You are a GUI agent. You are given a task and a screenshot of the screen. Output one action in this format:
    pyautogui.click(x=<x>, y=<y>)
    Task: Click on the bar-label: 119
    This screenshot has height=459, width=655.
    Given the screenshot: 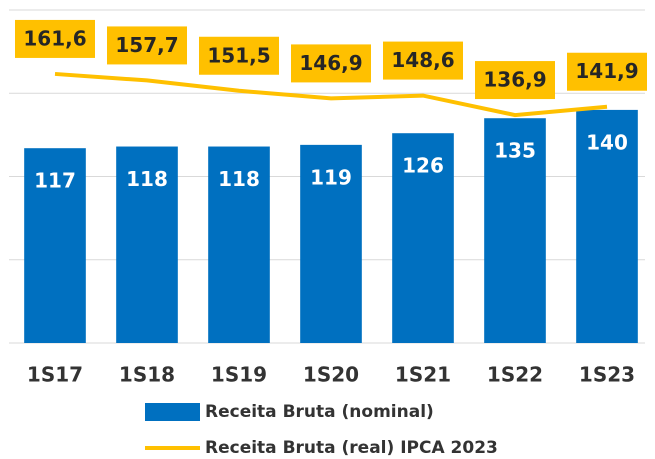 What is the action you would take?
    pyautogui.click(x=331, y=177)
    